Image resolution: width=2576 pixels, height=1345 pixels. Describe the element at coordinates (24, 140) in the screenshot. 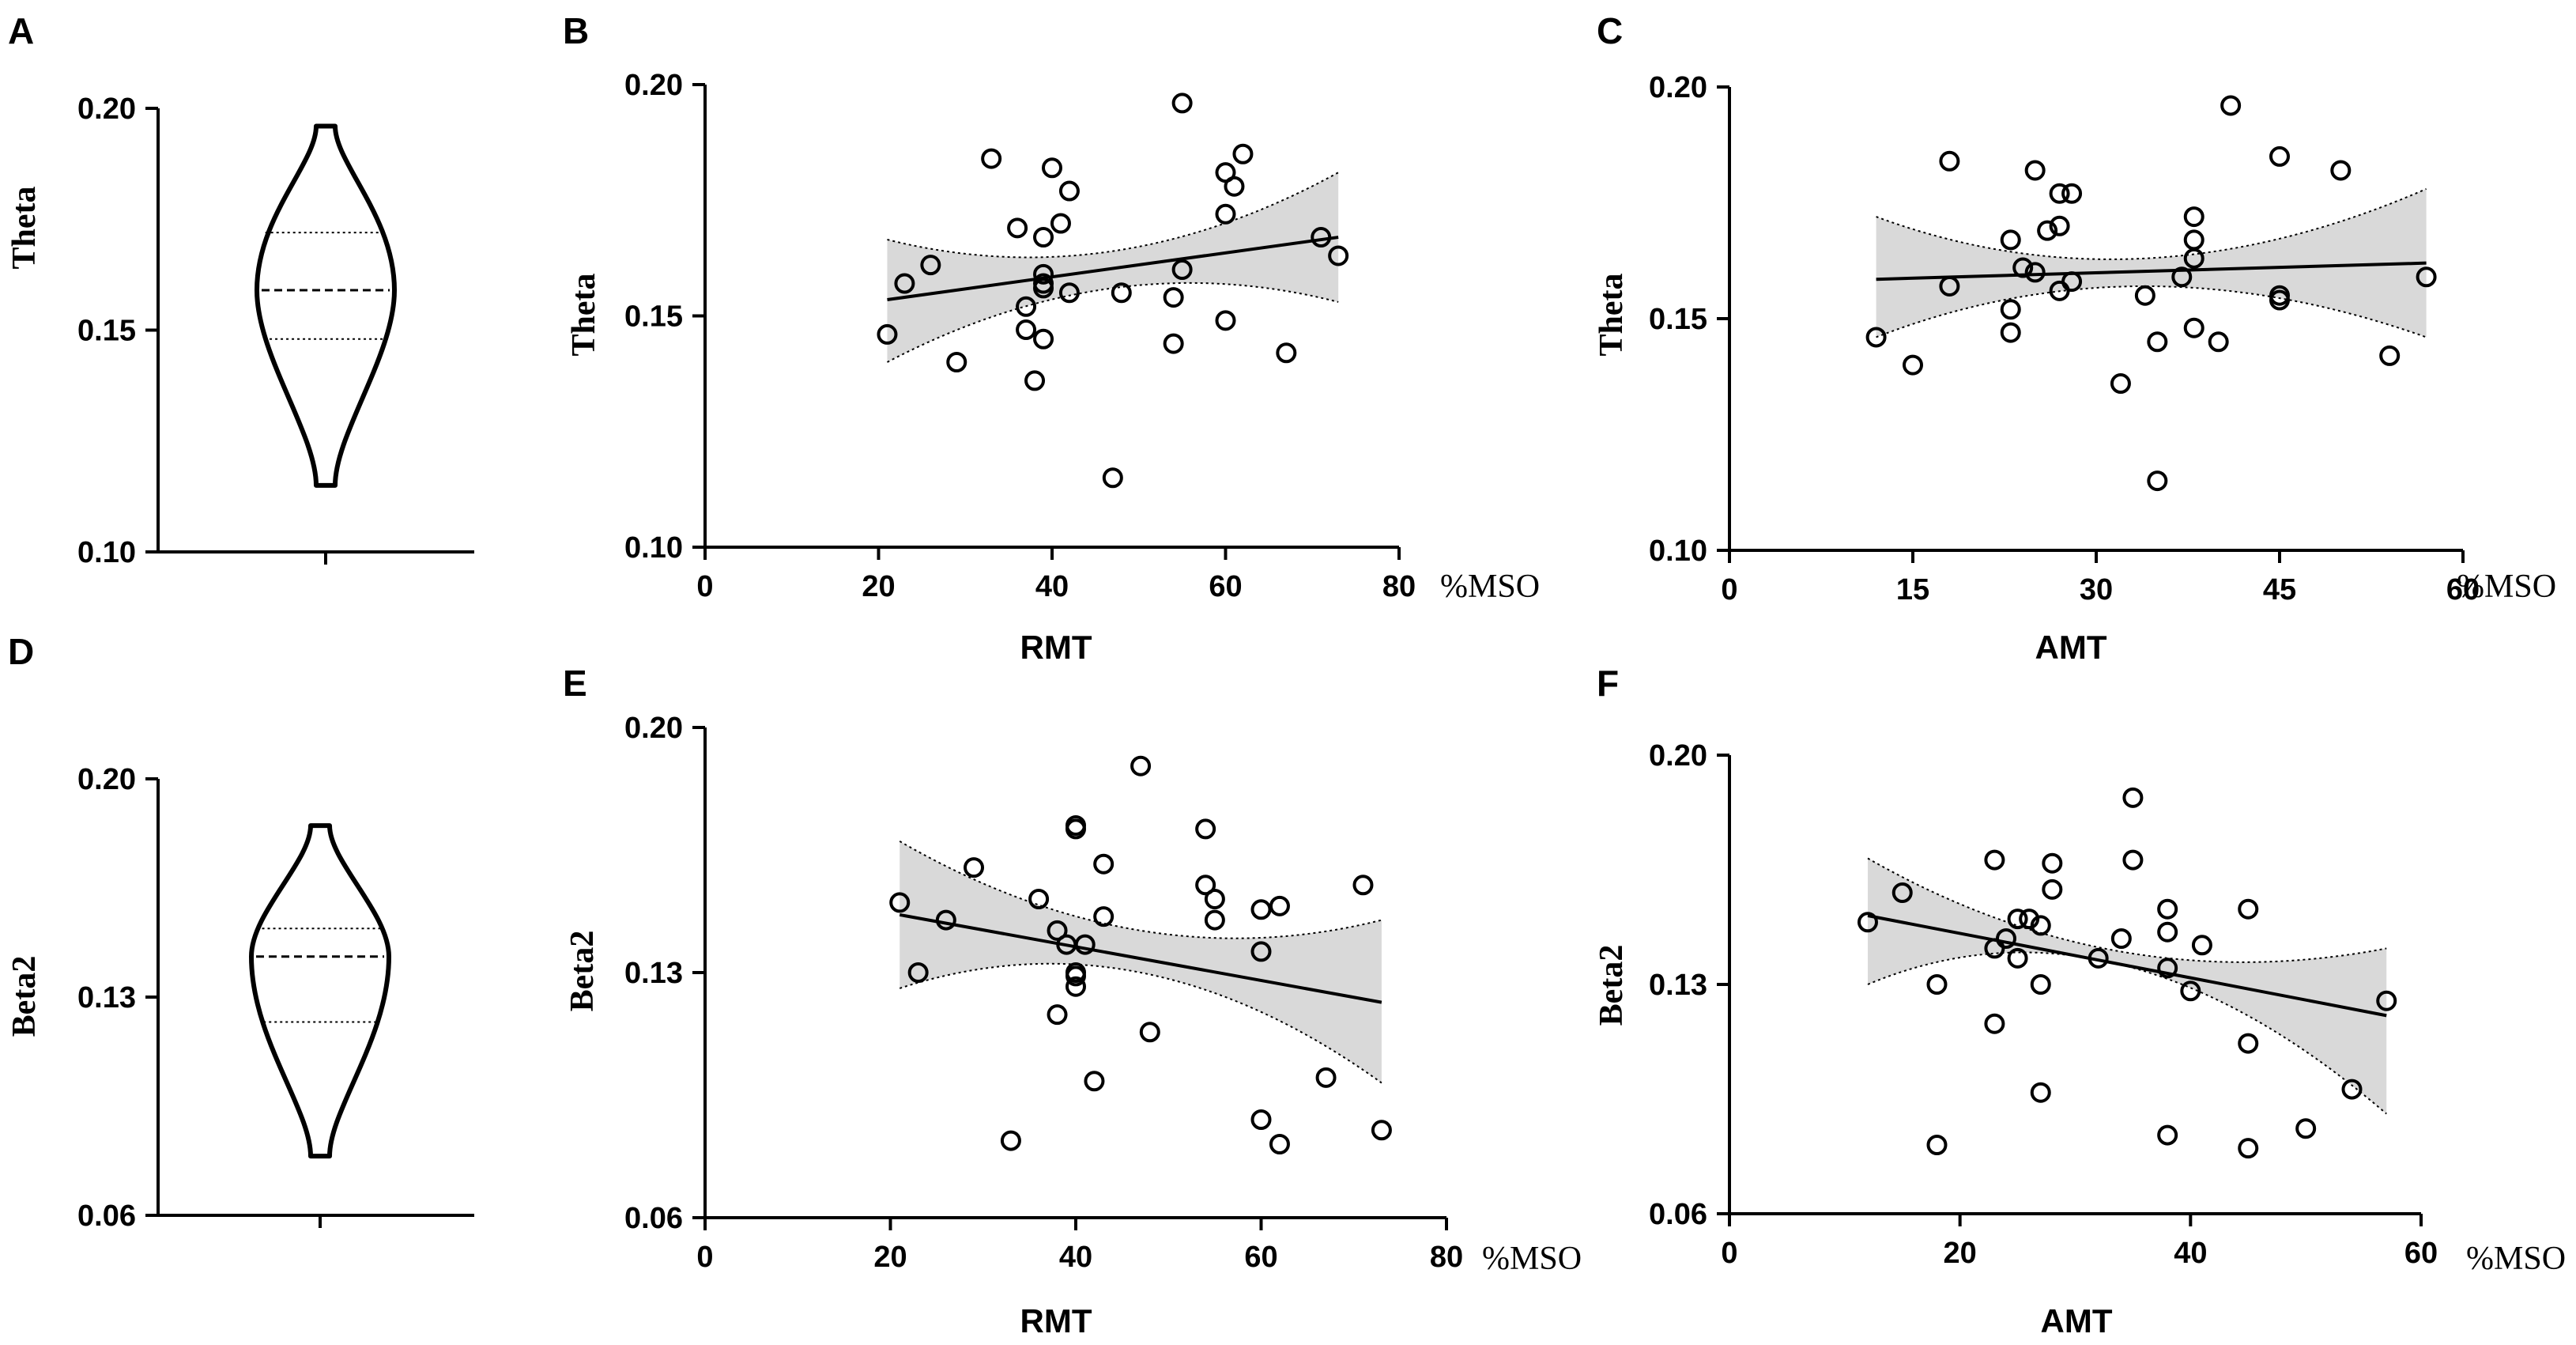

I see `panel-A: A Theta` at that location.